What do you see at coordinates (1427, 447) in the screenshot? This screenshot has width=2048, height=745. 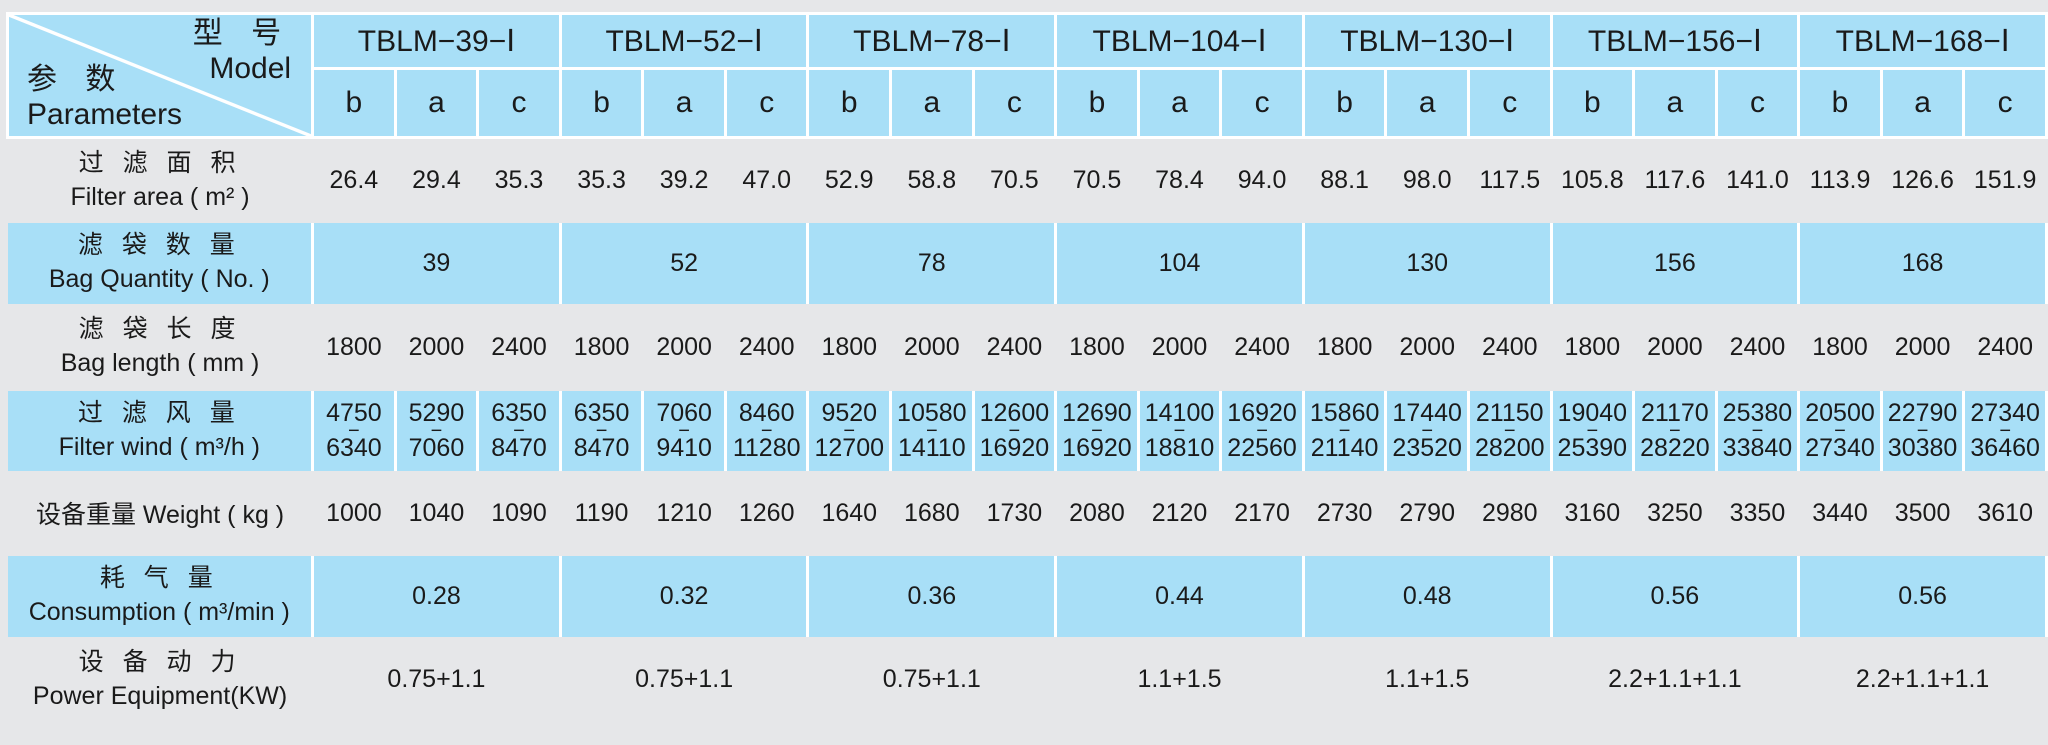 I see `filter-wind-max: 23520` at bounding box center [1427, 447].